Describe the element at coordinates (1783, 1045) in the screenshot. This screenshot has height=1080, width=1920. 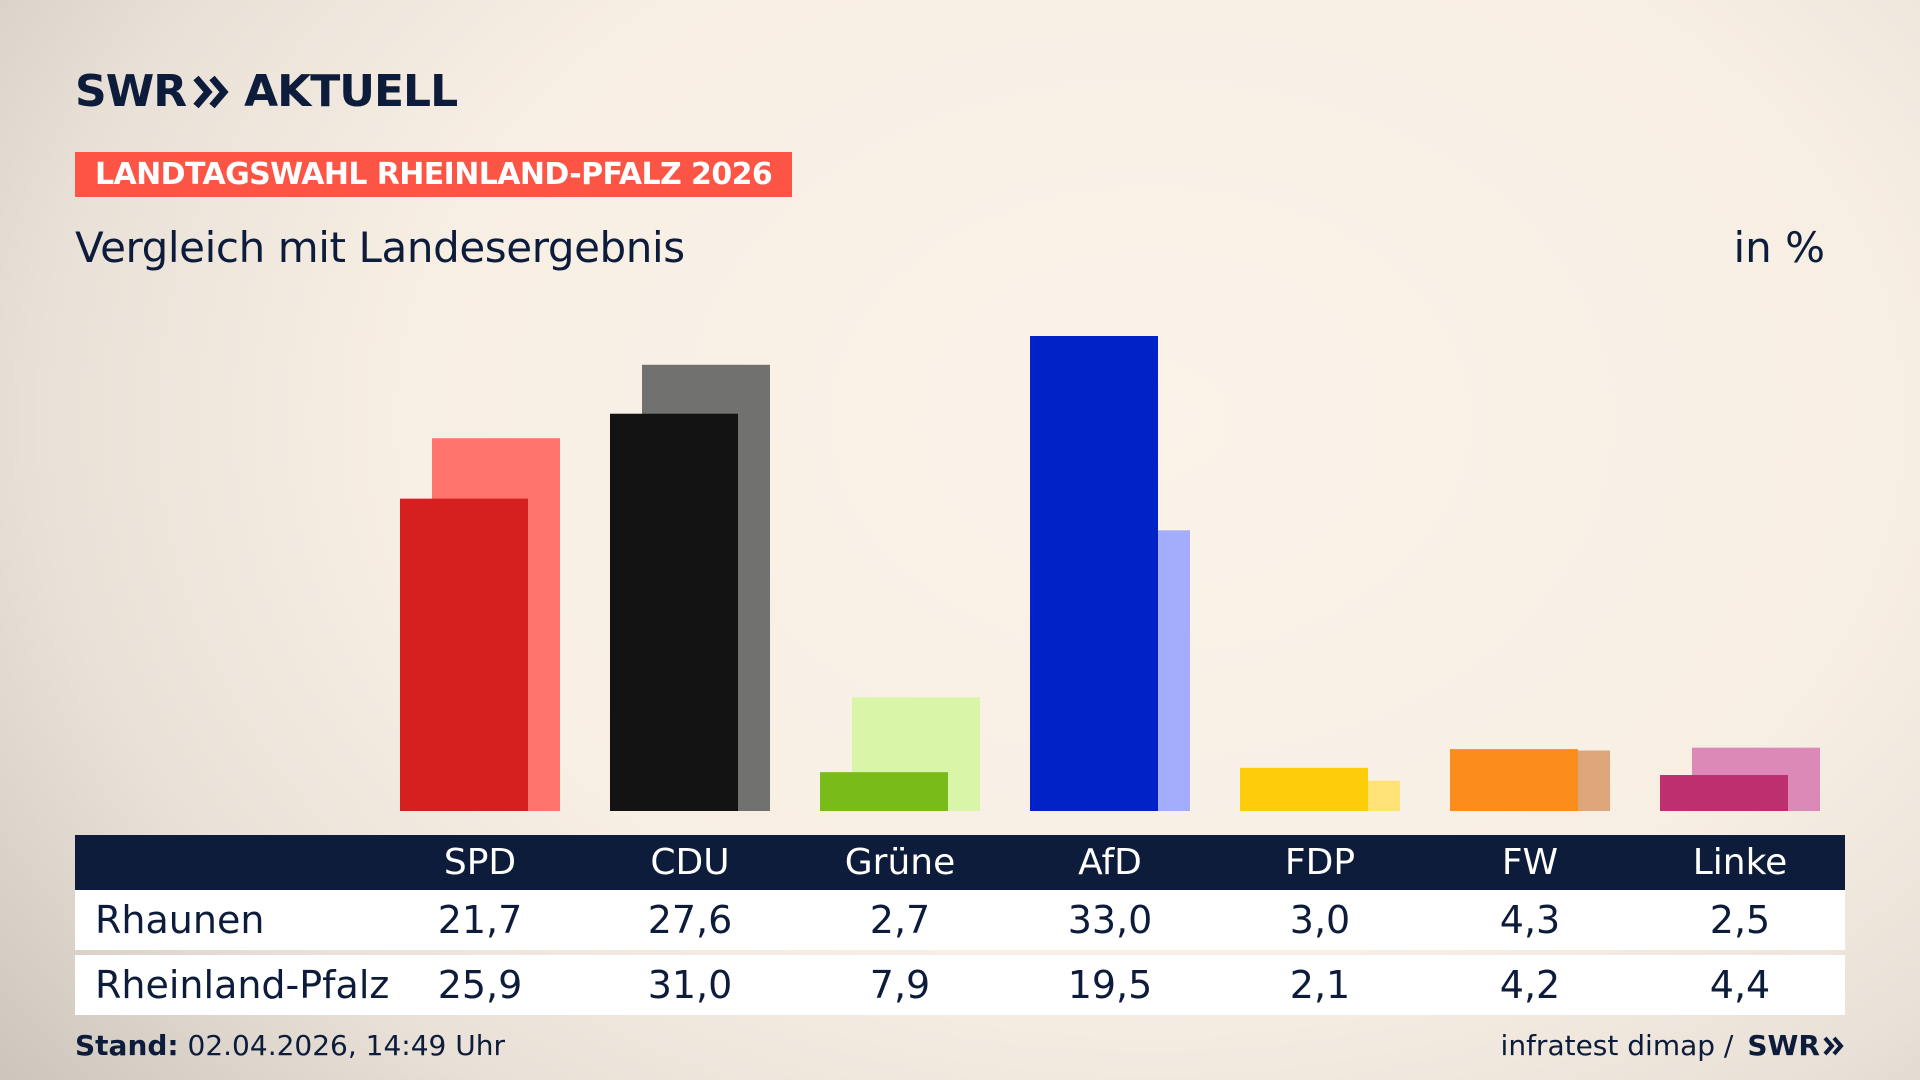
I see `swr-small-logo-text: SWR` at that location.